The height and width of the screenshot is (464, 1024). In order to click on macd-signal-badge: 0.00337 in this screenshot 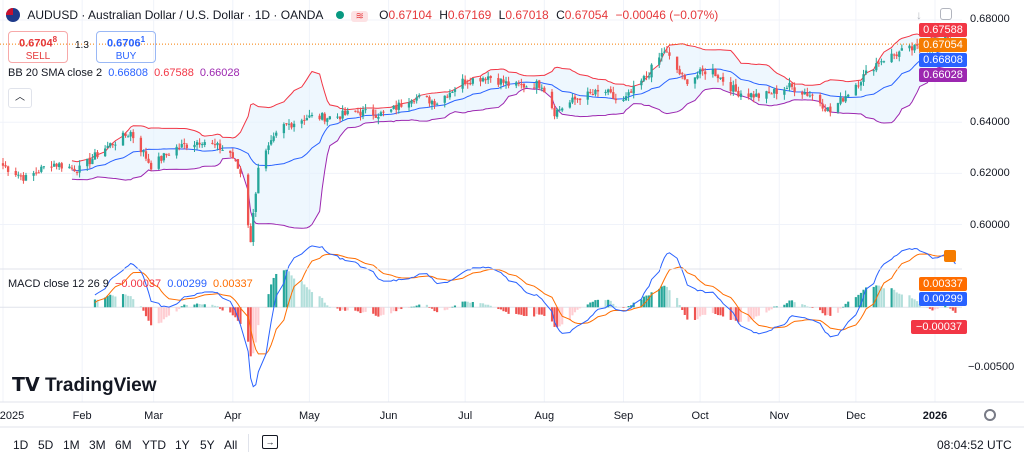, I will do `click(943, 284)`.